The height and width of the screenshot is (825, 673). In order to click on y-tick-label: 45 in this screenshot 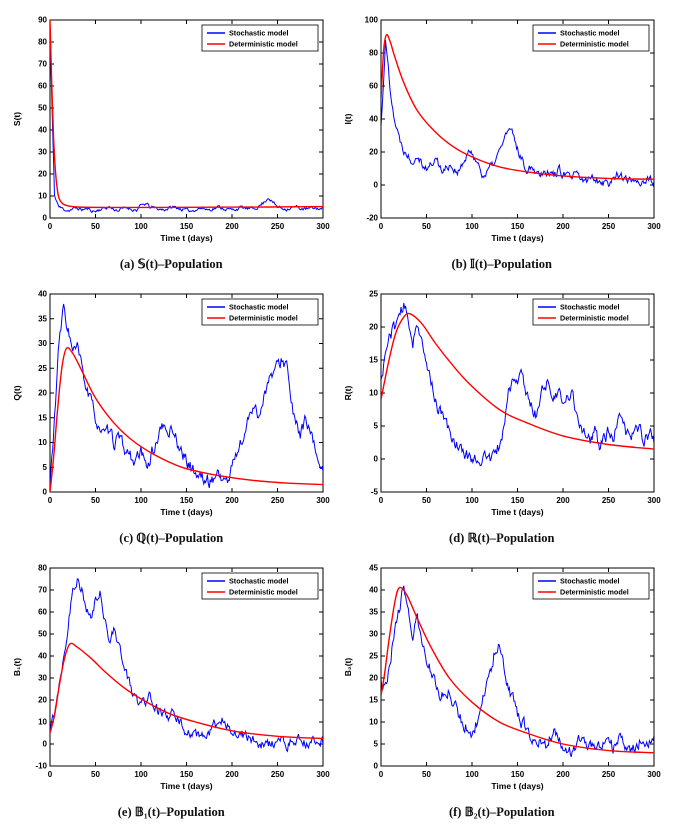, I will do `click(373, 568)`.